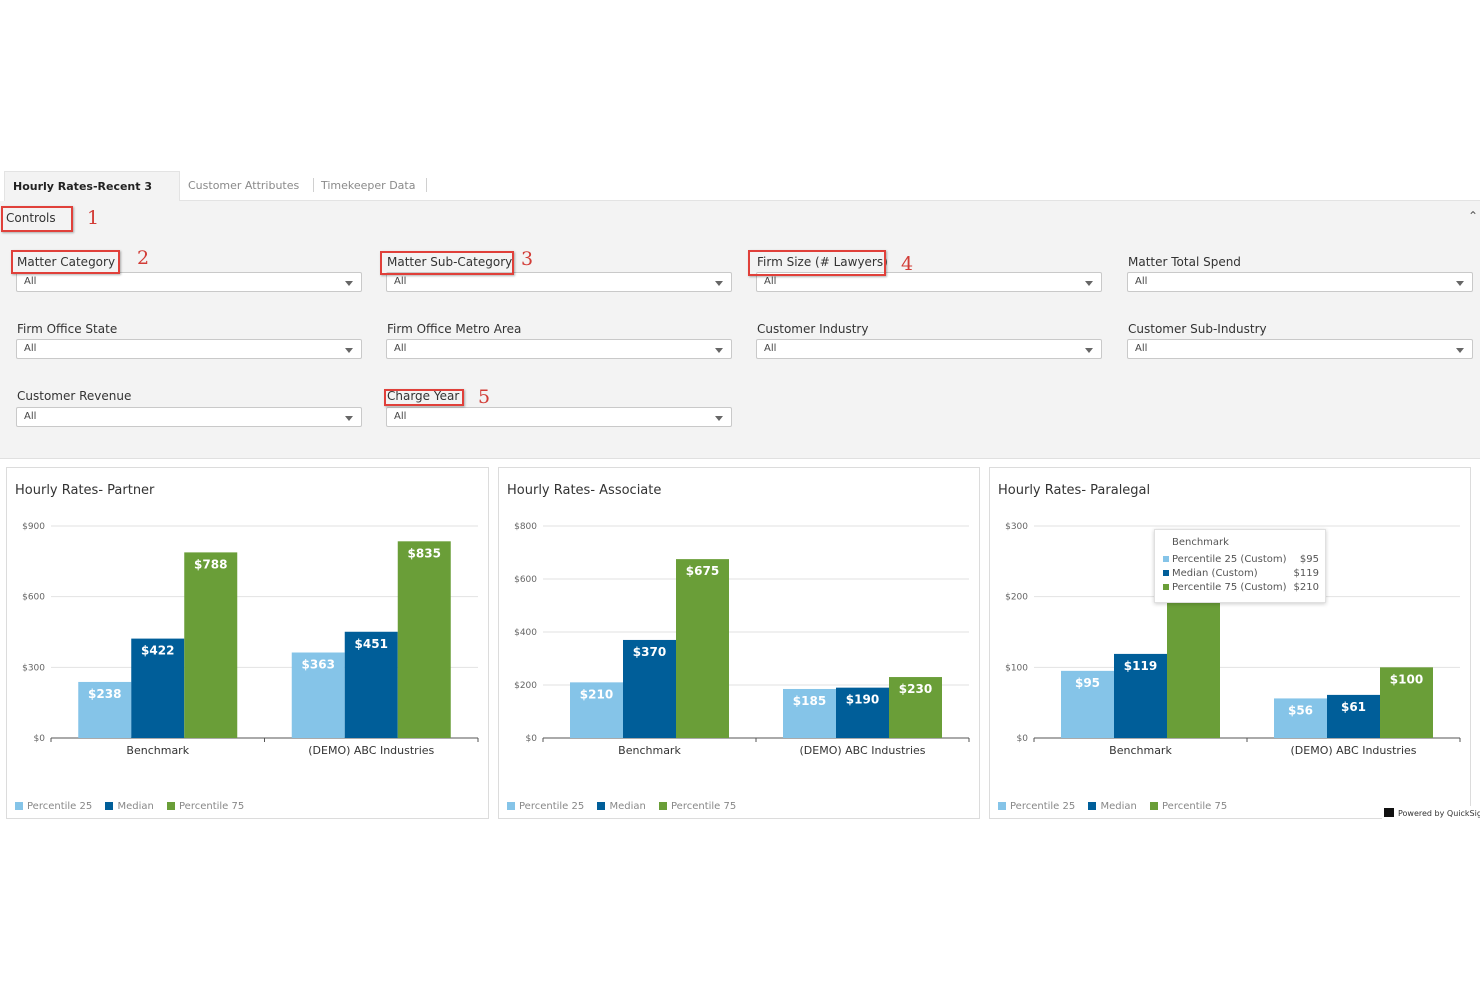  I want to click on firm-size-dropdown: All, so click(929, 282).